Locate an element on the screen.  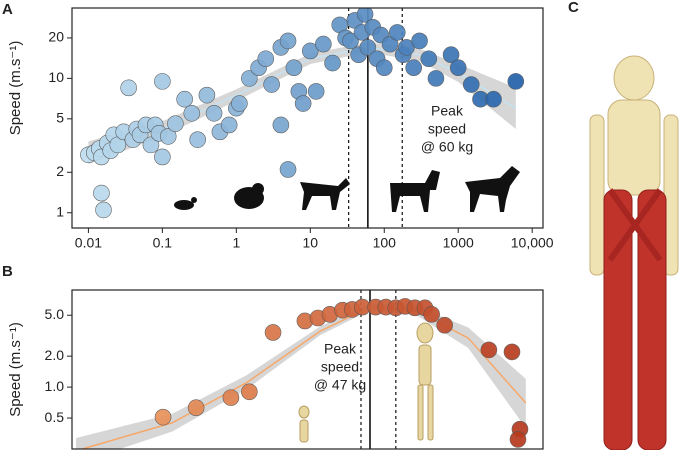
x-tick-label: 100 is located at coordinates (385, 243).